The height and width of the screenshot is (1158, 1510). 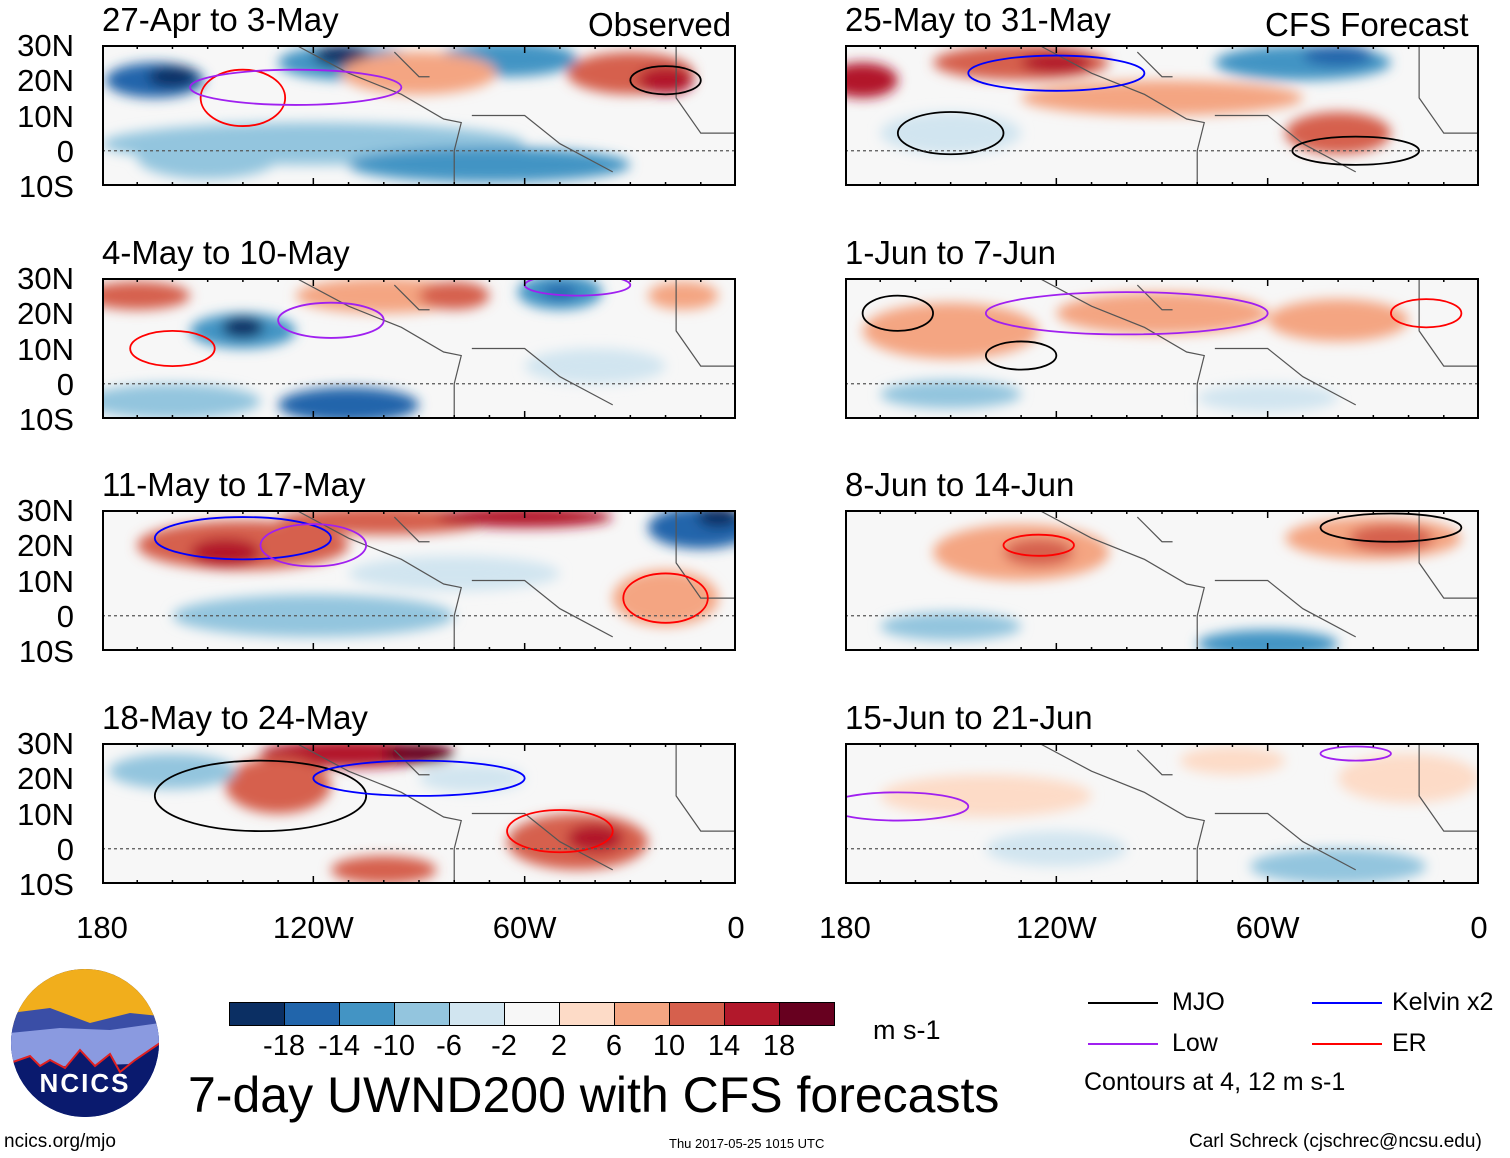 I want to click on panel-title: 25-May to 31-May, so click(x=978, y=19).